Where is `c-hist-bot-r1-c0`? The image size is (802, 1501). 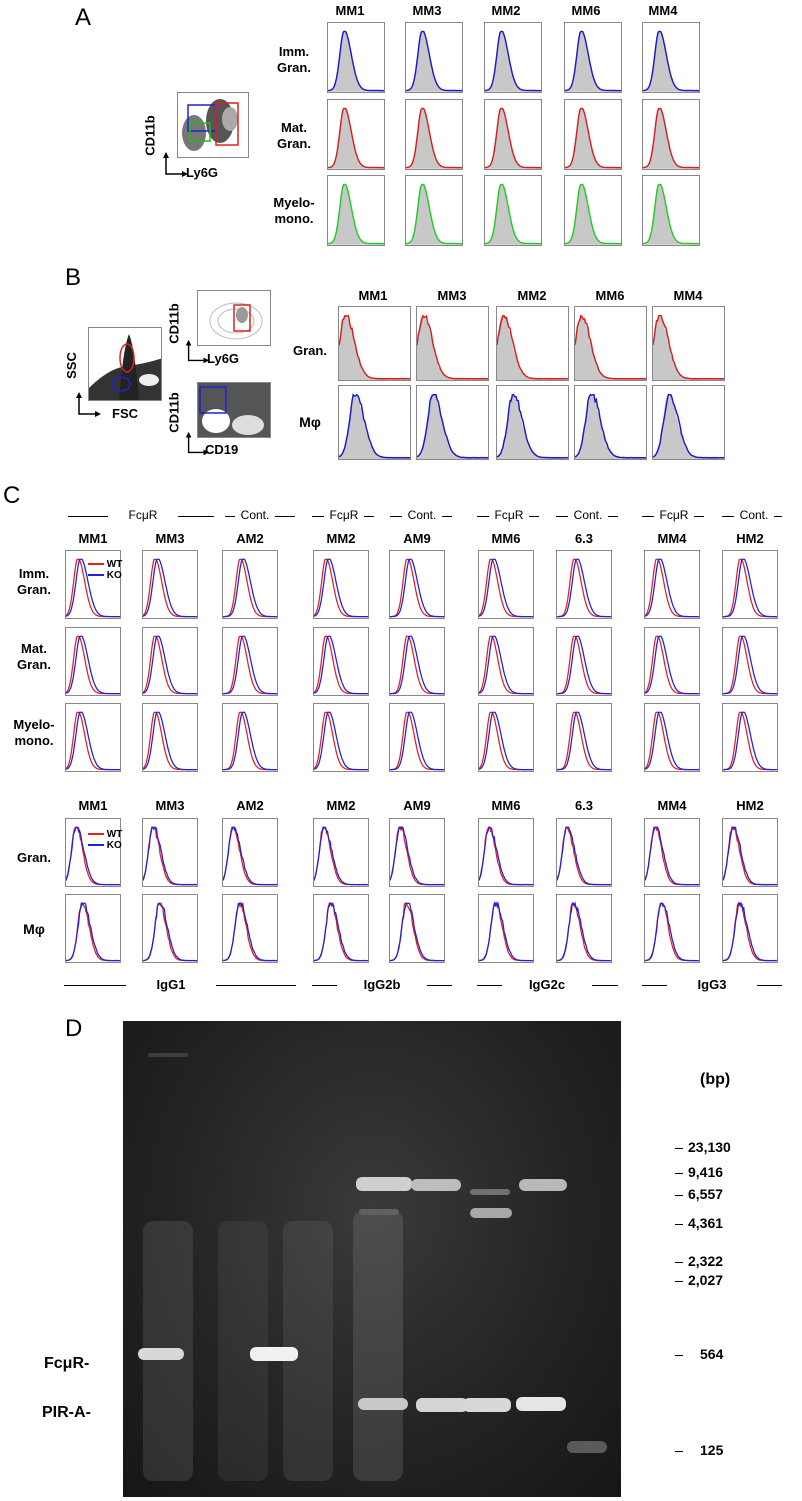 c-hist-bot-r1-c0 is located at coordinates (93, 928).